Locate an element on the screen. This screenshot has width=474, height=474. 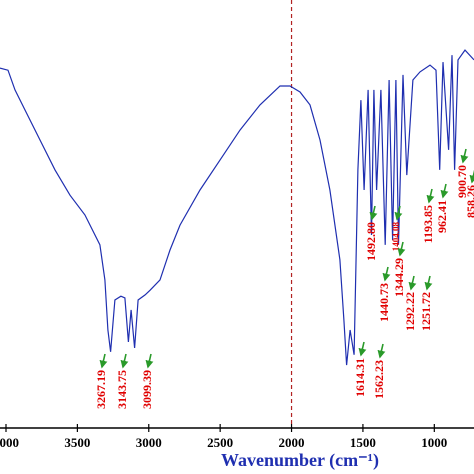
peak-label: 1440.73 is located at coordinates (384, 302).